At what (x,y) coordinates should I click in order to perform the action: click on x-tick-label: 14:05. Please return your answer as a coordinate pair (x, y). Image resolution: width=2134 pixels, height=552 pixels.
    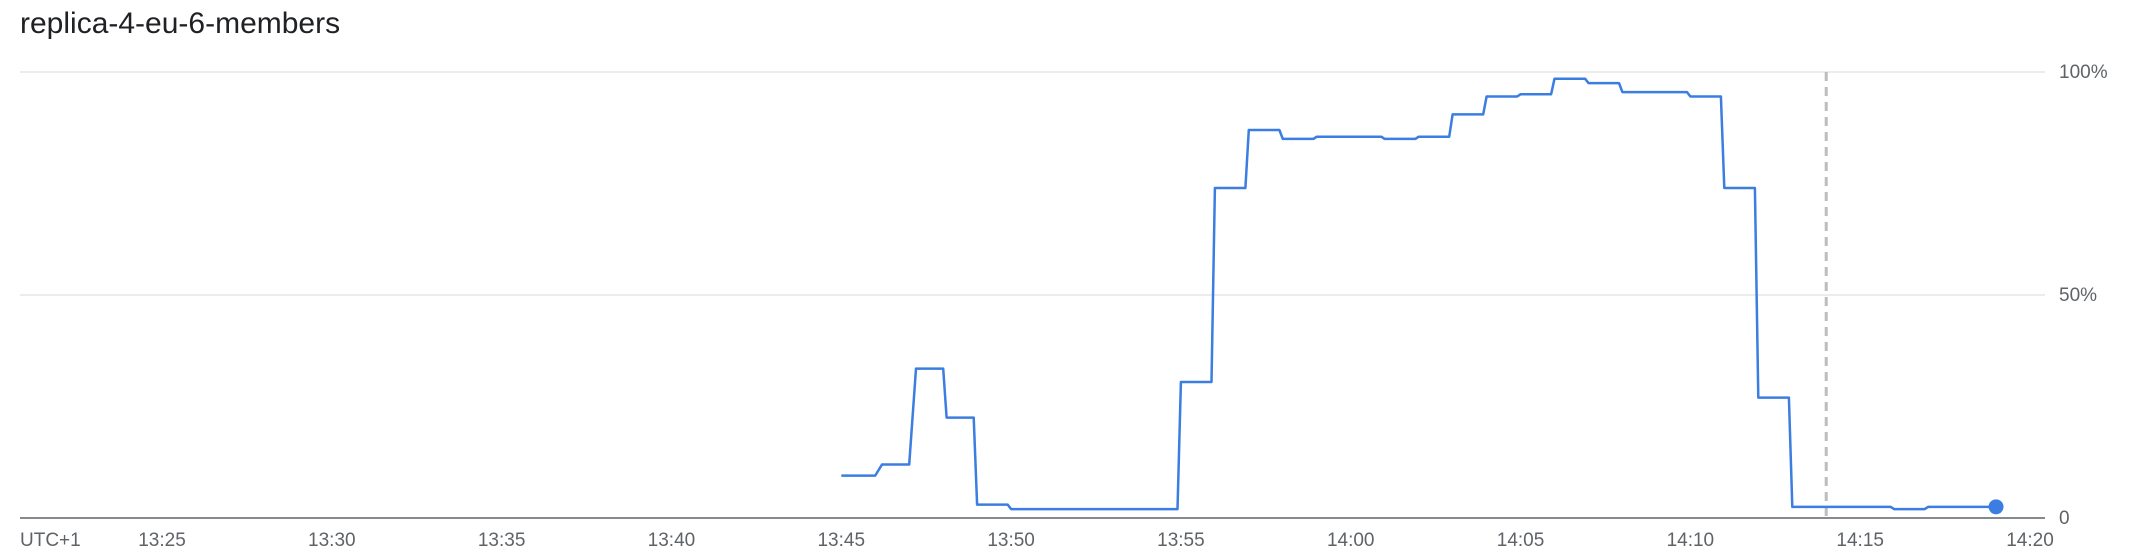
    Looking at the image, I should click on (1521, 540).